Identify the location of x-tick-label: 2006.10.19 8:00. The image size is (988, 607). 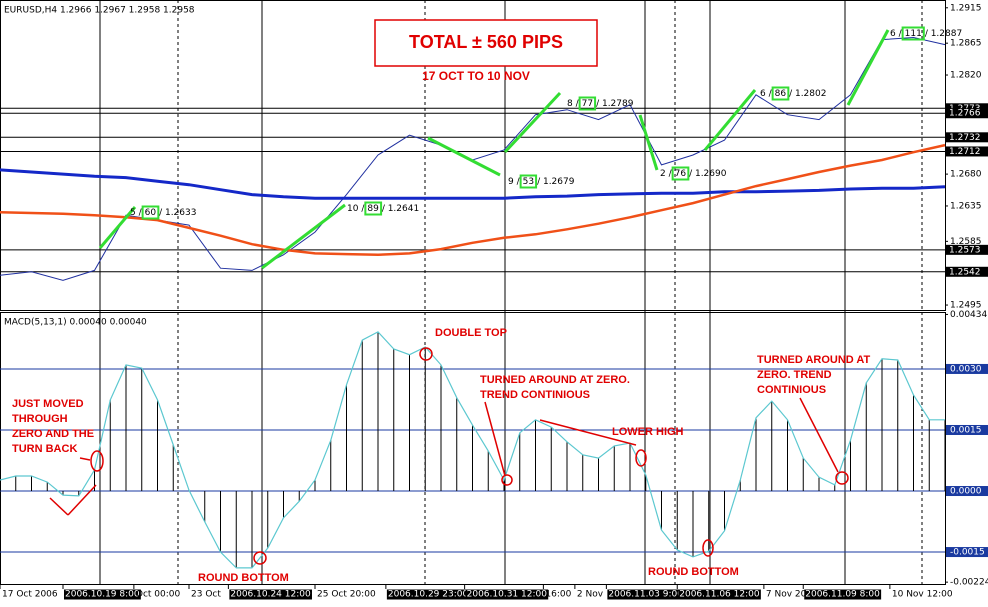
(102, 595).